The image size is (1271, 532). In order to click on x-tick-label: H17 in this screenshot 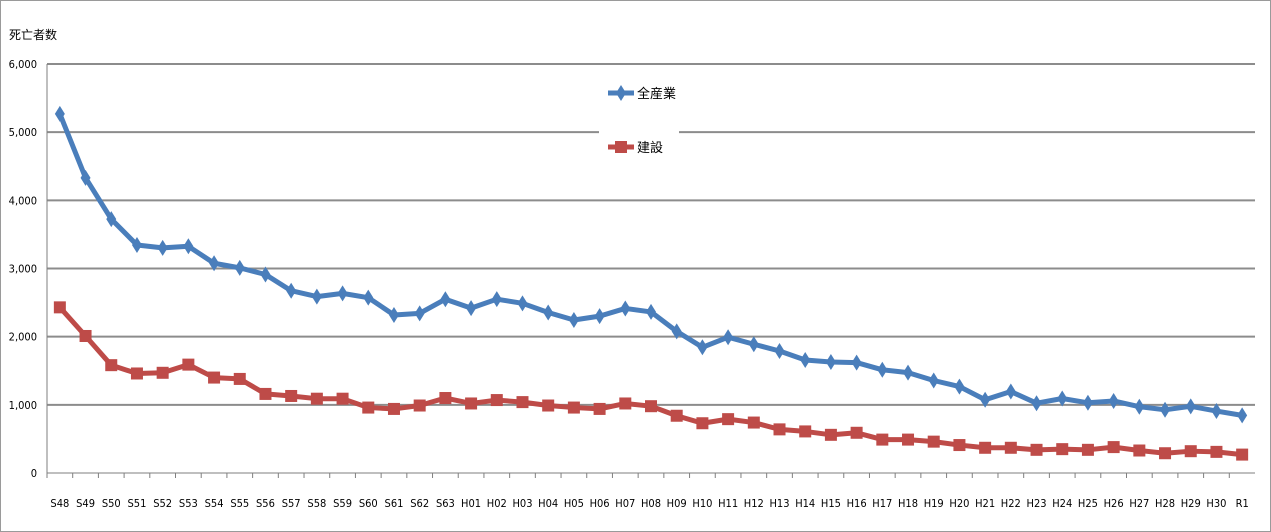, I will do `click(882, 503)`.